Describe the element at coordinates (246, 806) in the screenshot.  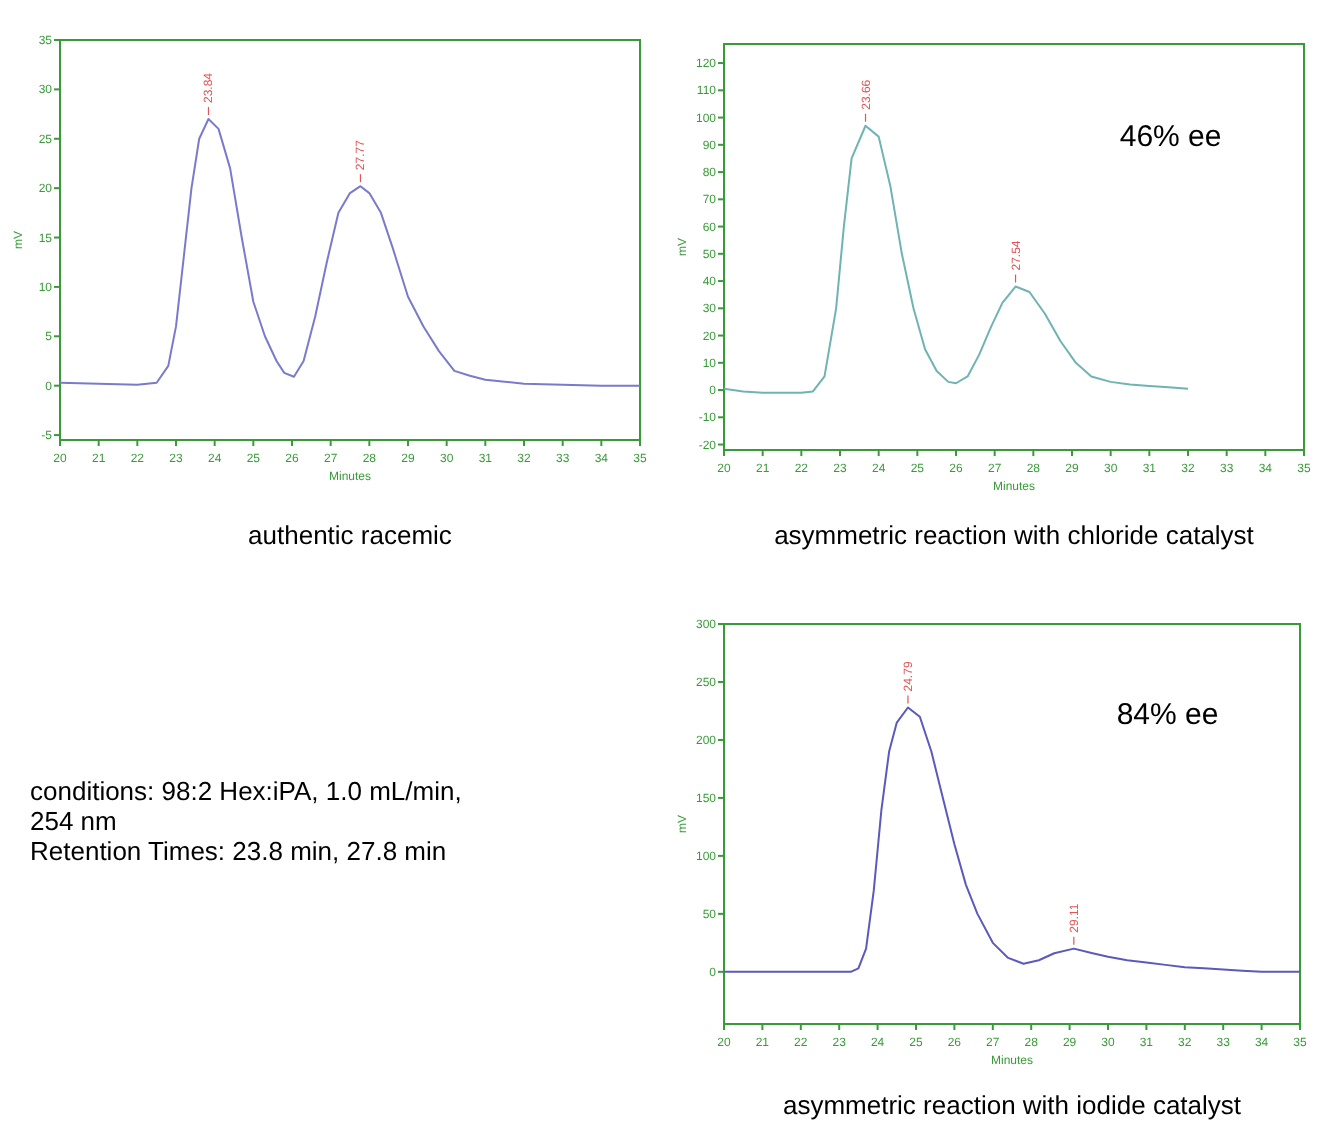
I see `text: conditions: 98:2 Hex:iPA, 1.0 mL/min, 254 nm` at that location.